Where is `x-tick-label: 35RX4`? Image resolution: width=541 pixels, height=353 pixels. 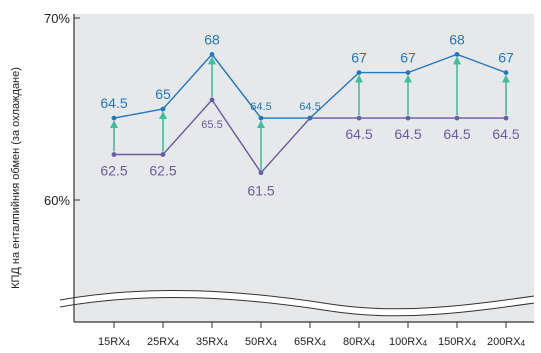
x-tick-label: 35RX4 is located at coordinates (212, 342).